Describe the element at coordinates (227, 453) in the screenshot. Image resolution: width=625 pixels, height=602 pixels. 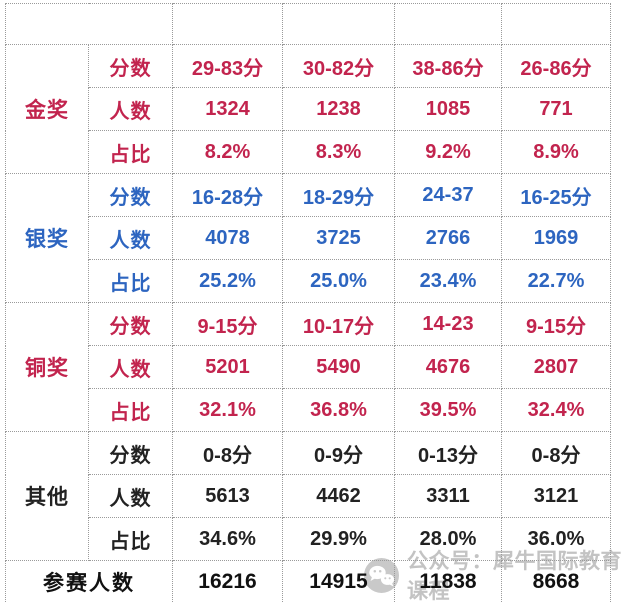
I see `cell-other-score-2025: 0-8分` at that location.